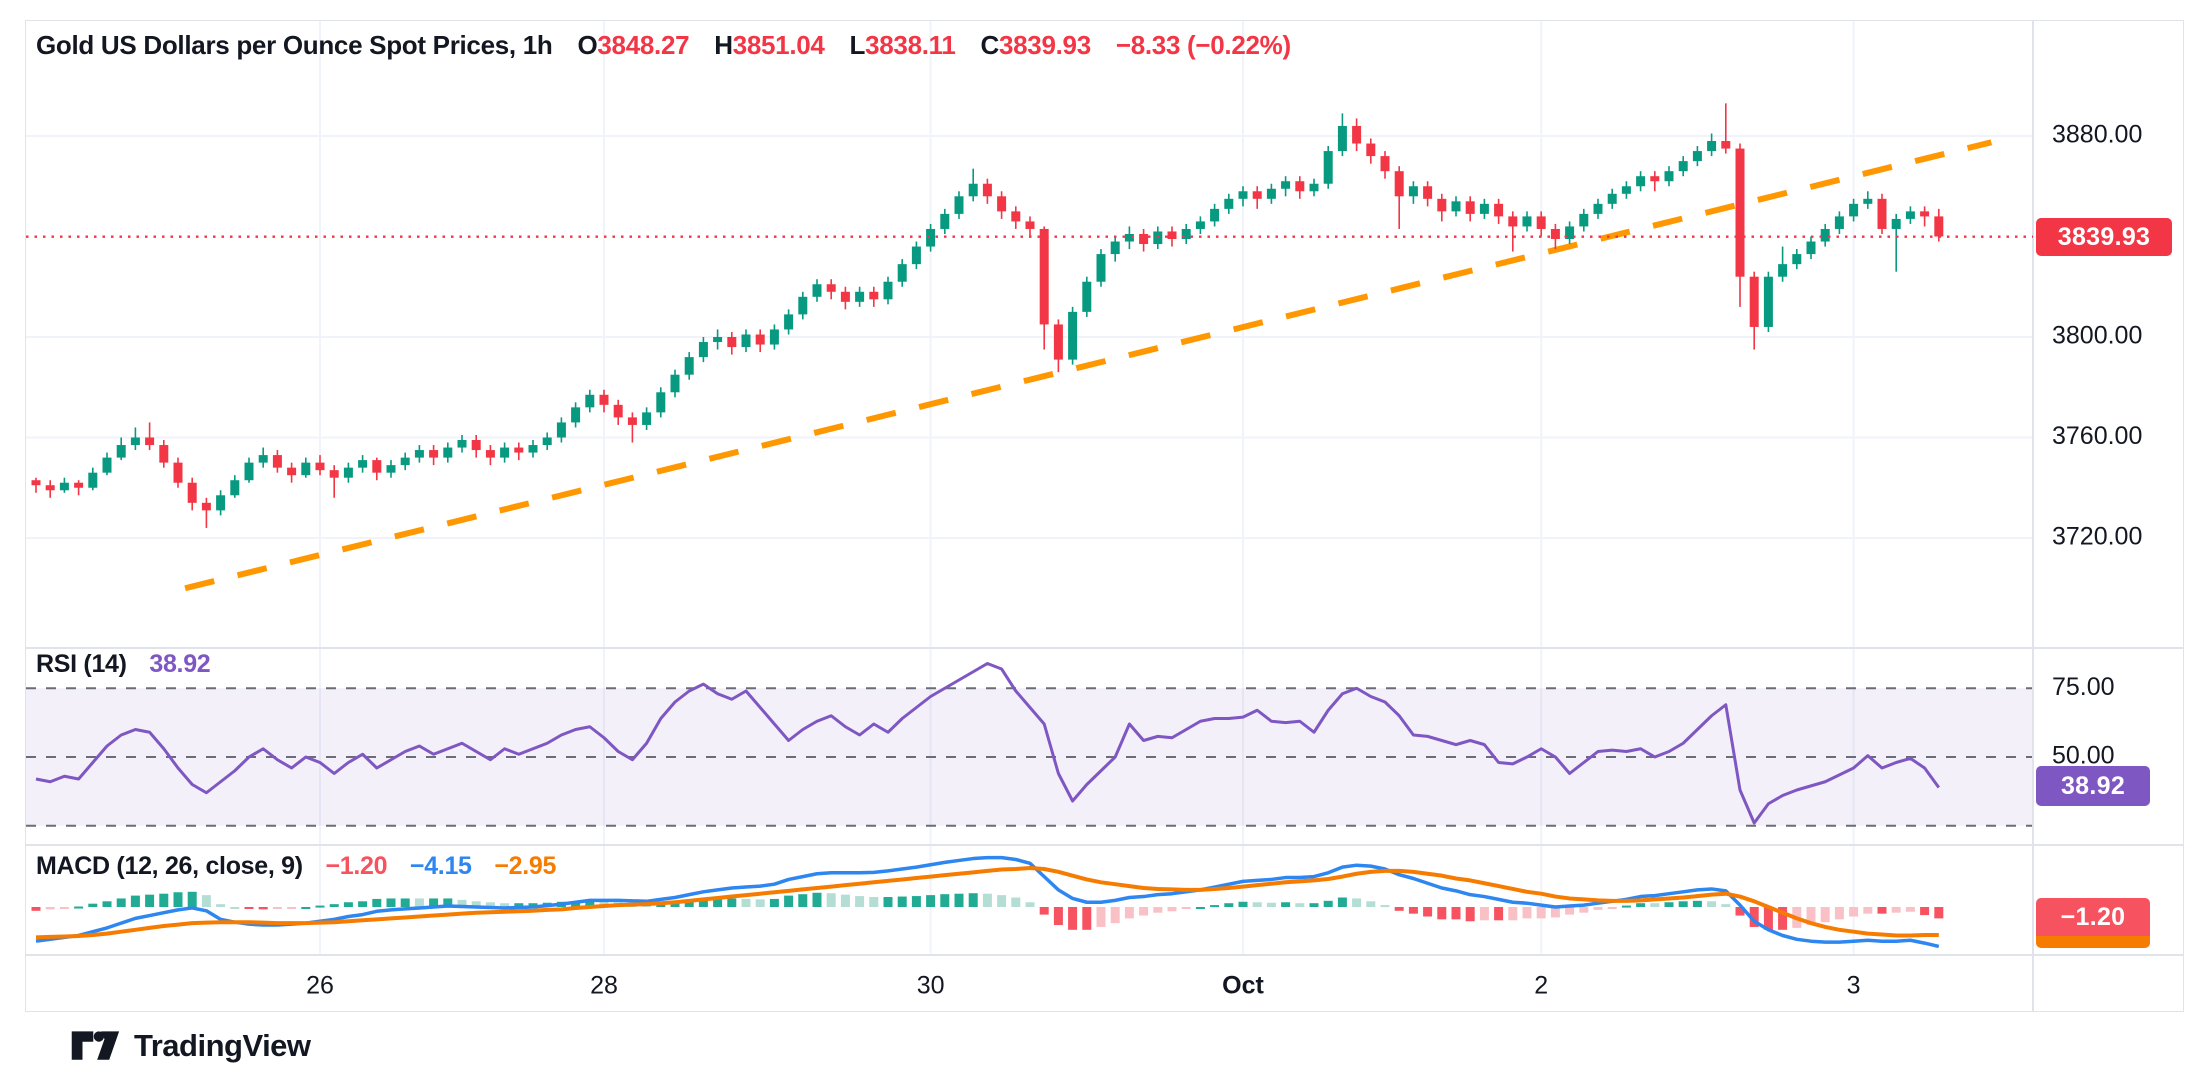 This screenshot has width=2208, height=1073. Describe the element at coordinates (2097, 336) in the screenshot. I see `price-axis-label: 3800.00` at that location.